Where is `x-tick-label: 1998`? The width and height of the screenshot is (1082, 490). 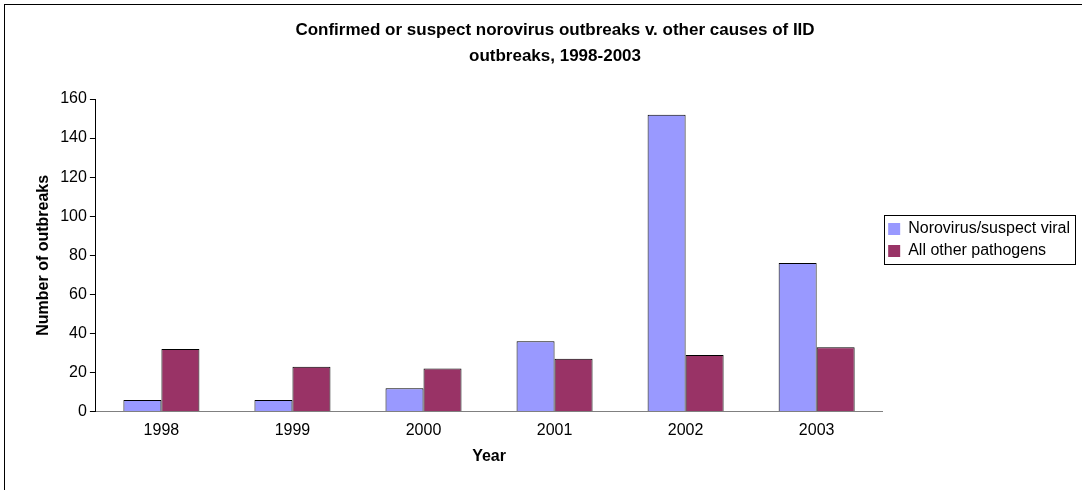
x-tick-label: 1998 is located at coordinates (161, 429).